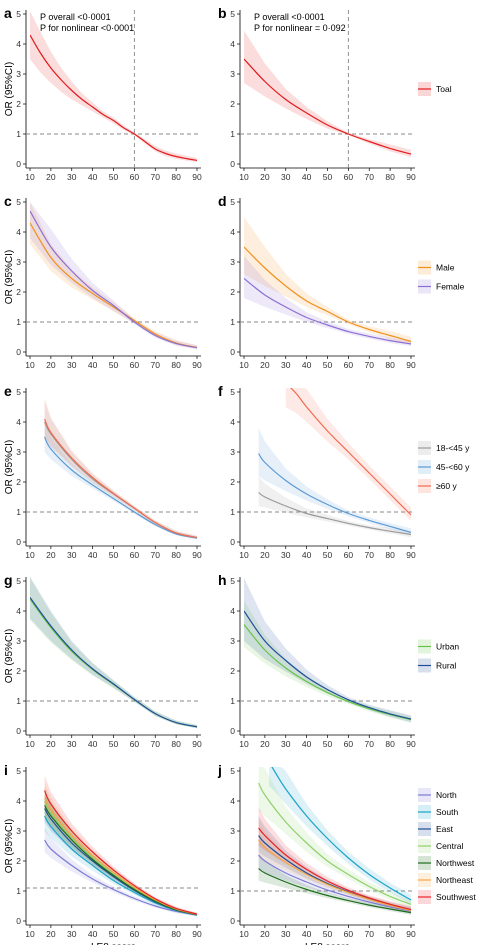 The width and height of the screenshot is (484, 945). I want to click on series-line-18-<45 y, so click(121, 480).